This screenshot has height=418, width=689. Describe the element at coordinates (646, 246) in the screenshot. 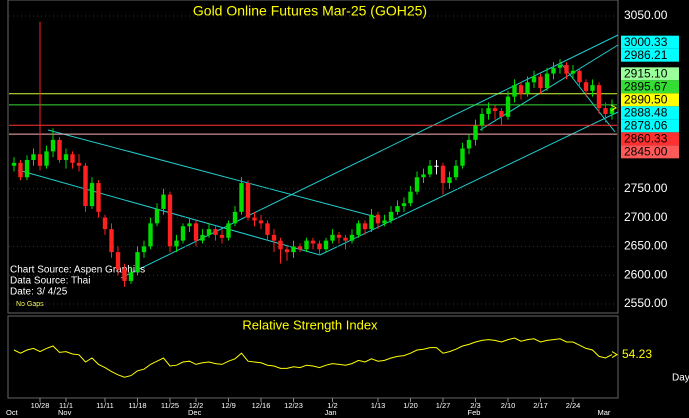

I see `y-tick-label: 2650.00` at that location.